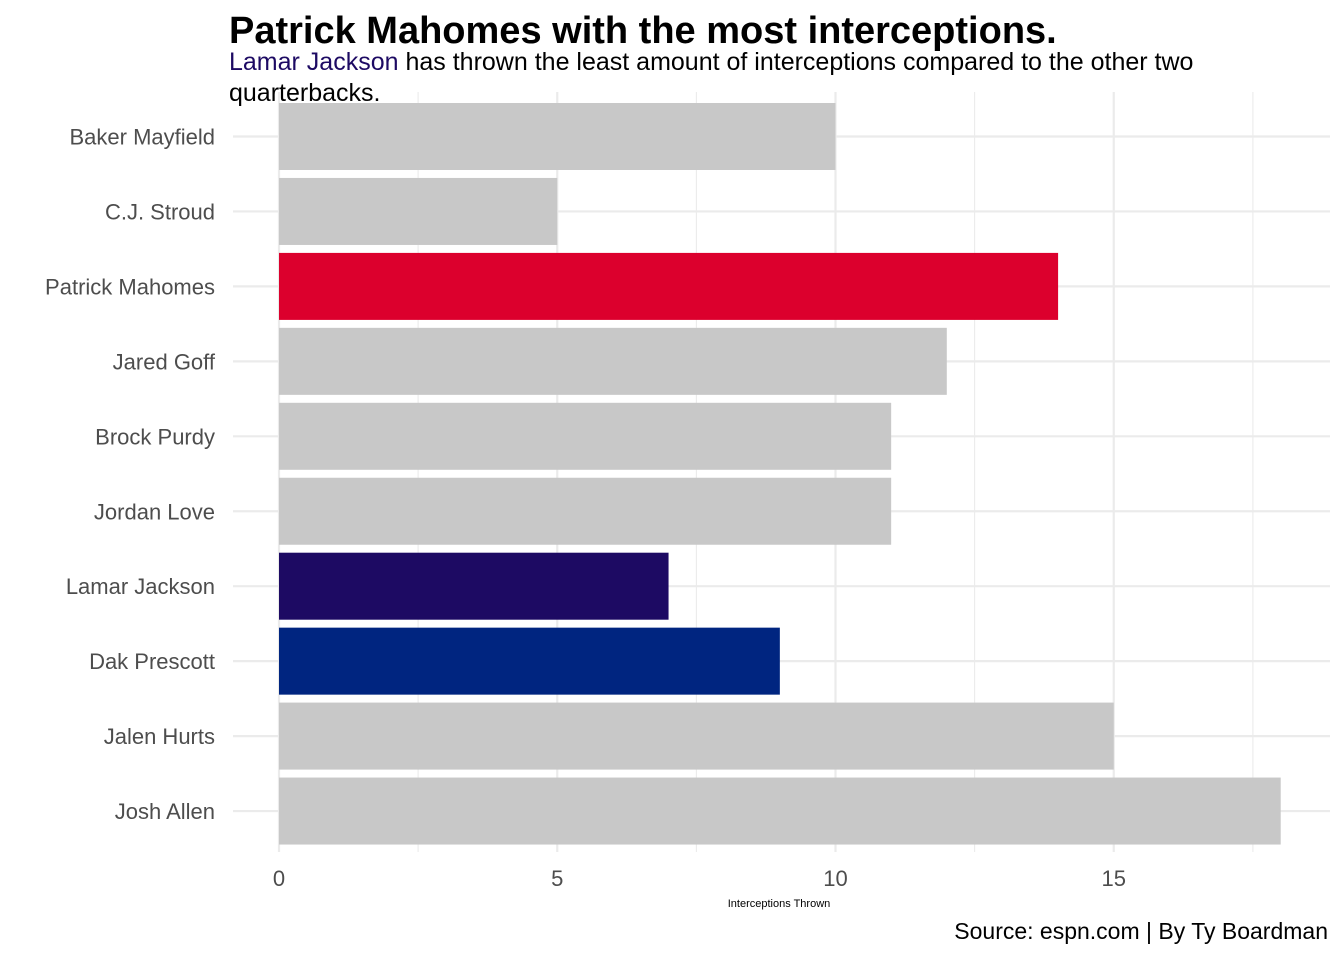 This screenshot has width=1344, height=960. What do you see at coordinates (474, 586) in the screenshot?
I see `bar-lamar-jackson` at bounding box center [474, 586].